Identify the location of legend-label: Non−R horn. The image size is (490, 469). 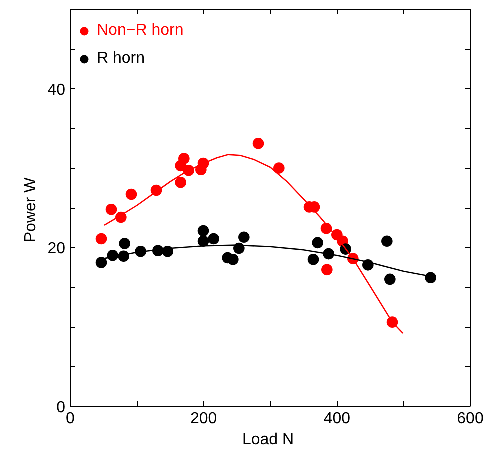
(140, 31).